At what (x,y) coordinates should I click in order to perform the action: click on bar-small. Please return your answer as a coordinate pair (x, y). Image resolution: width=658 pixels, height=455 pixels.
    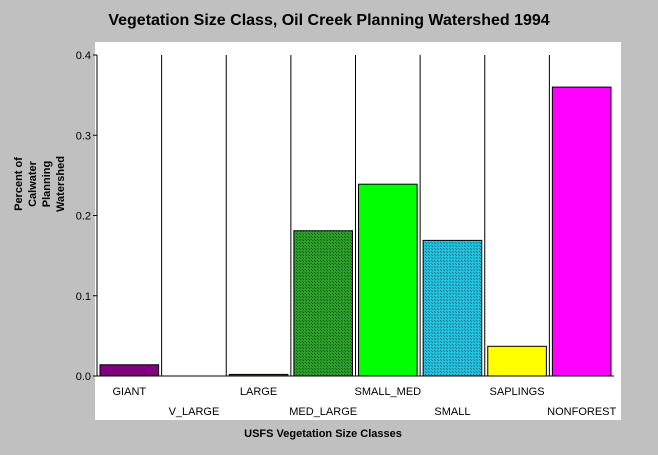
    Looking at the image, I should click on (452, 308).